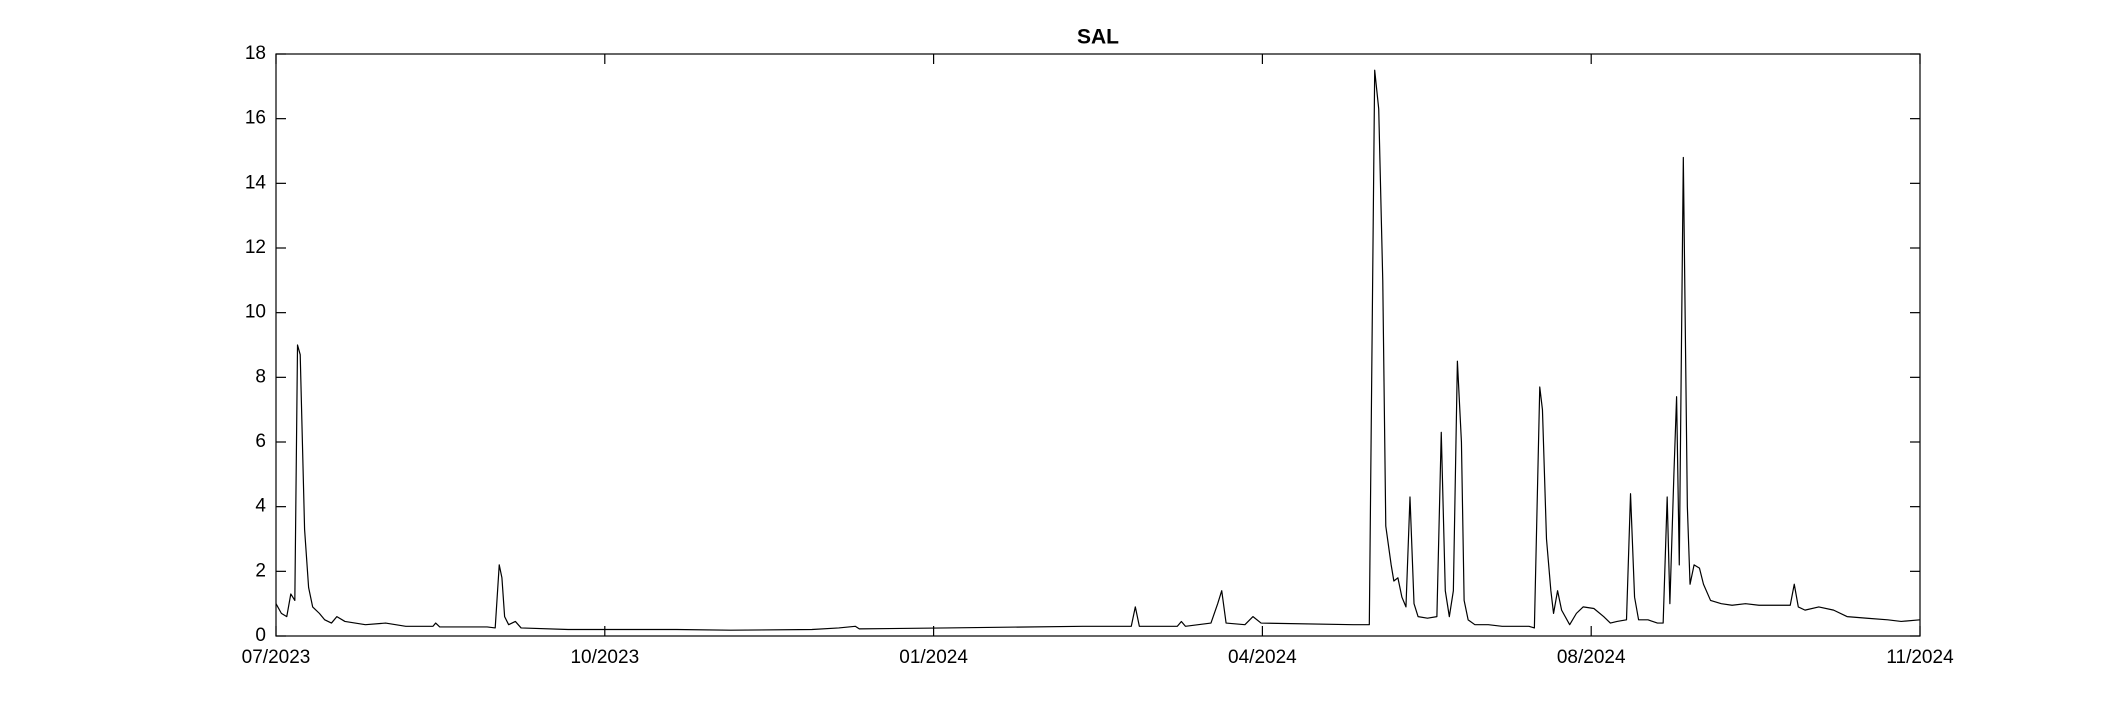 The width and height of the screenshot is (2121, 715). I want to click on y-tick-label: 18, so click(255, 53).